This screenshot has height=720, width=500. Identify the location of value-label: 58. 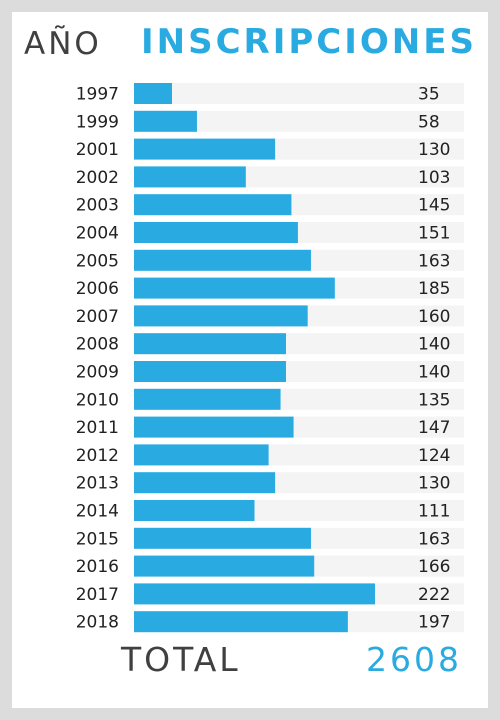
(429, 122).